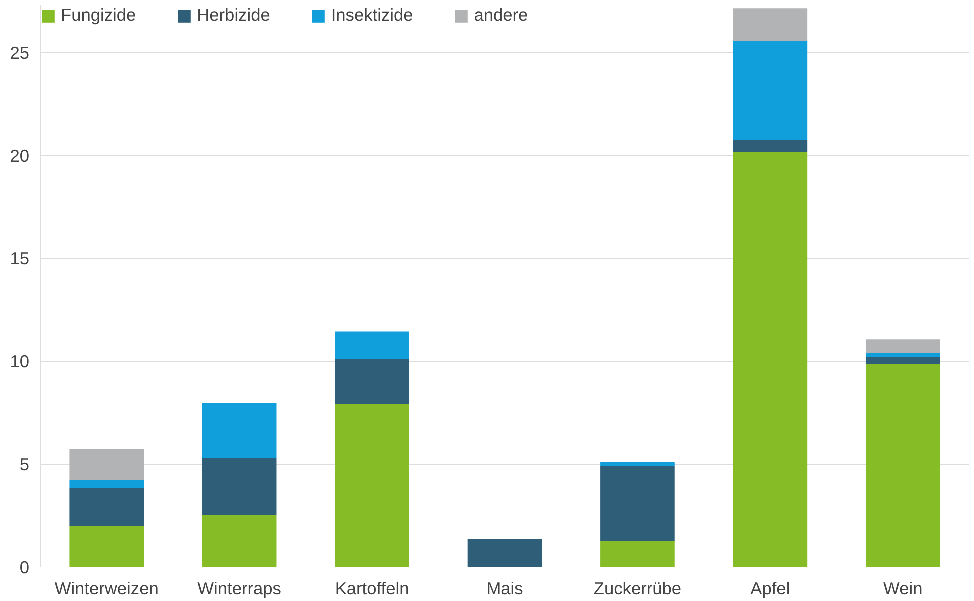 This screenshot has height=601, width=974. I want to click on legend-label: Insektizide, so click(372, 15).